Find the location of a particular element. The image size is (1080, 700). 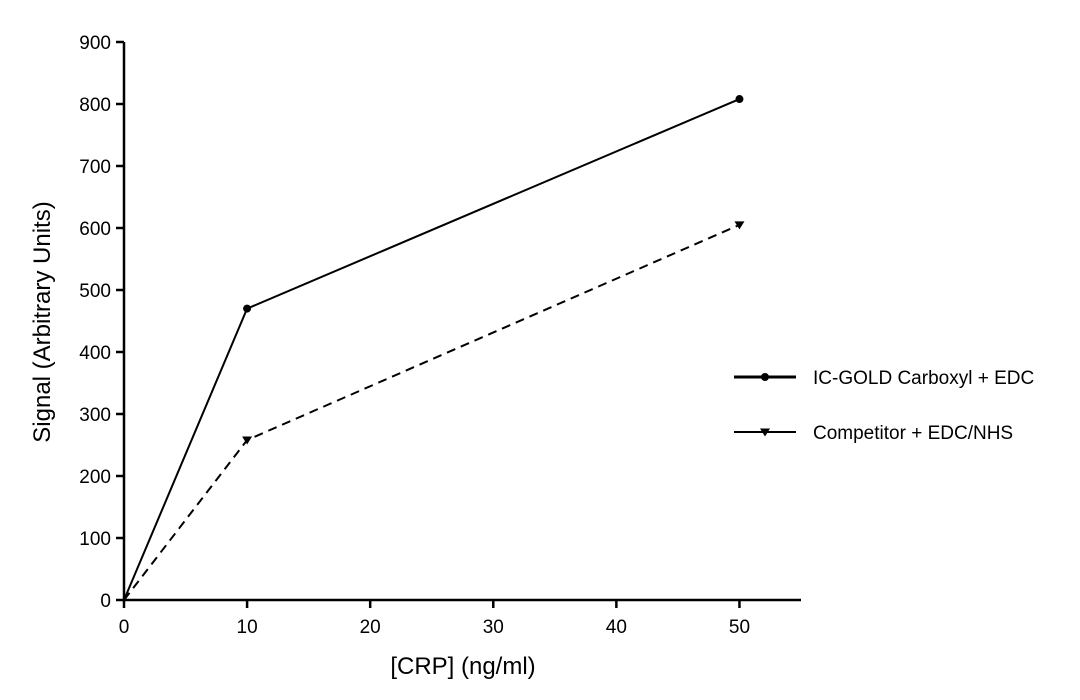

legend-item-1: IC-GOLD Carboxyl + EDC is located at coordinates (884, 378).